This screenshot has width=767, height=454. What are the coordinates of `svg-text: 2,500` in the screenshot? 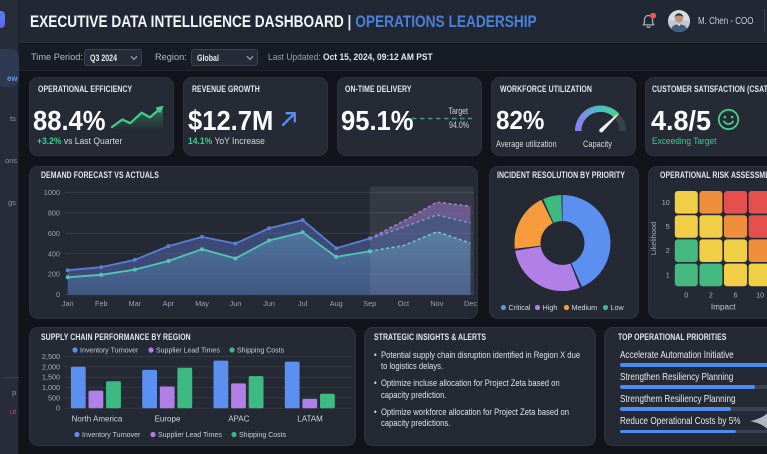 It's located at (51, 356).